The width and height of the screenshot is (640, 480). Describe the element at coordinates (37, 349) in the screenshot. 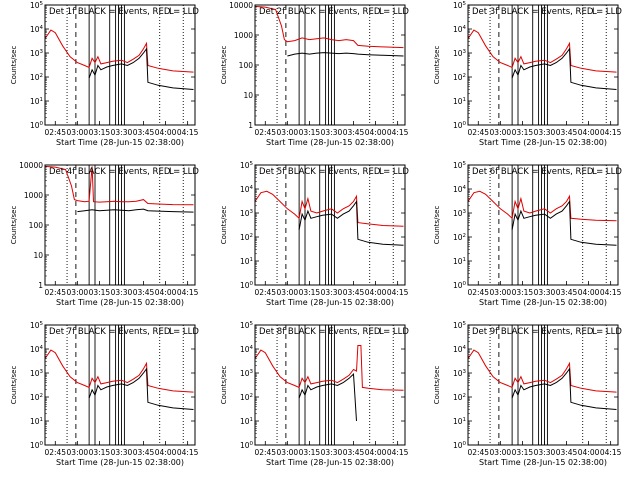

I see `y-tick-label: 104` at that location.